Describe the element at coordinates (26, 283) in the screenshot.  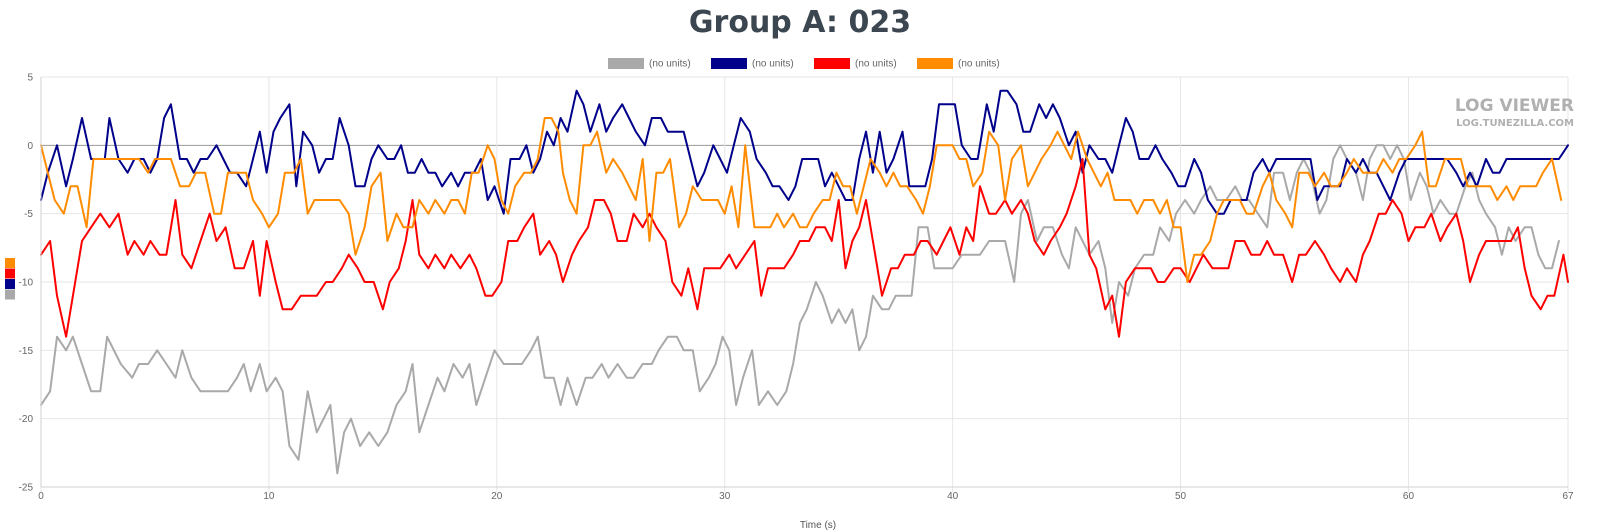
I see `y-tick-label: -10` at that location.